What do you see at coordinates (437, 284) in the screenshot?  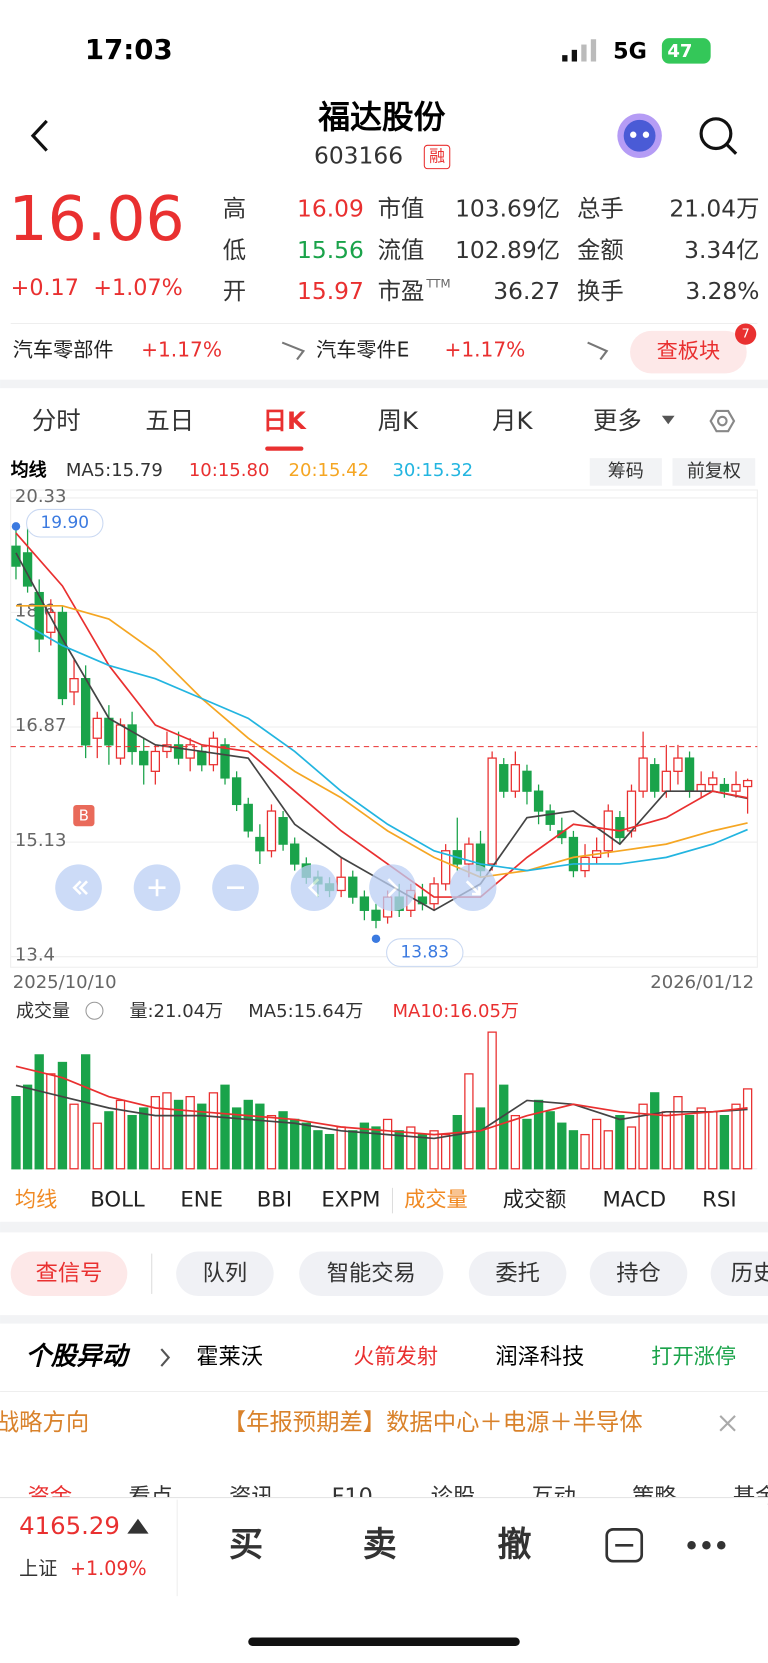 I see `stat-sup: TTM` at bounding box center [437, 284].